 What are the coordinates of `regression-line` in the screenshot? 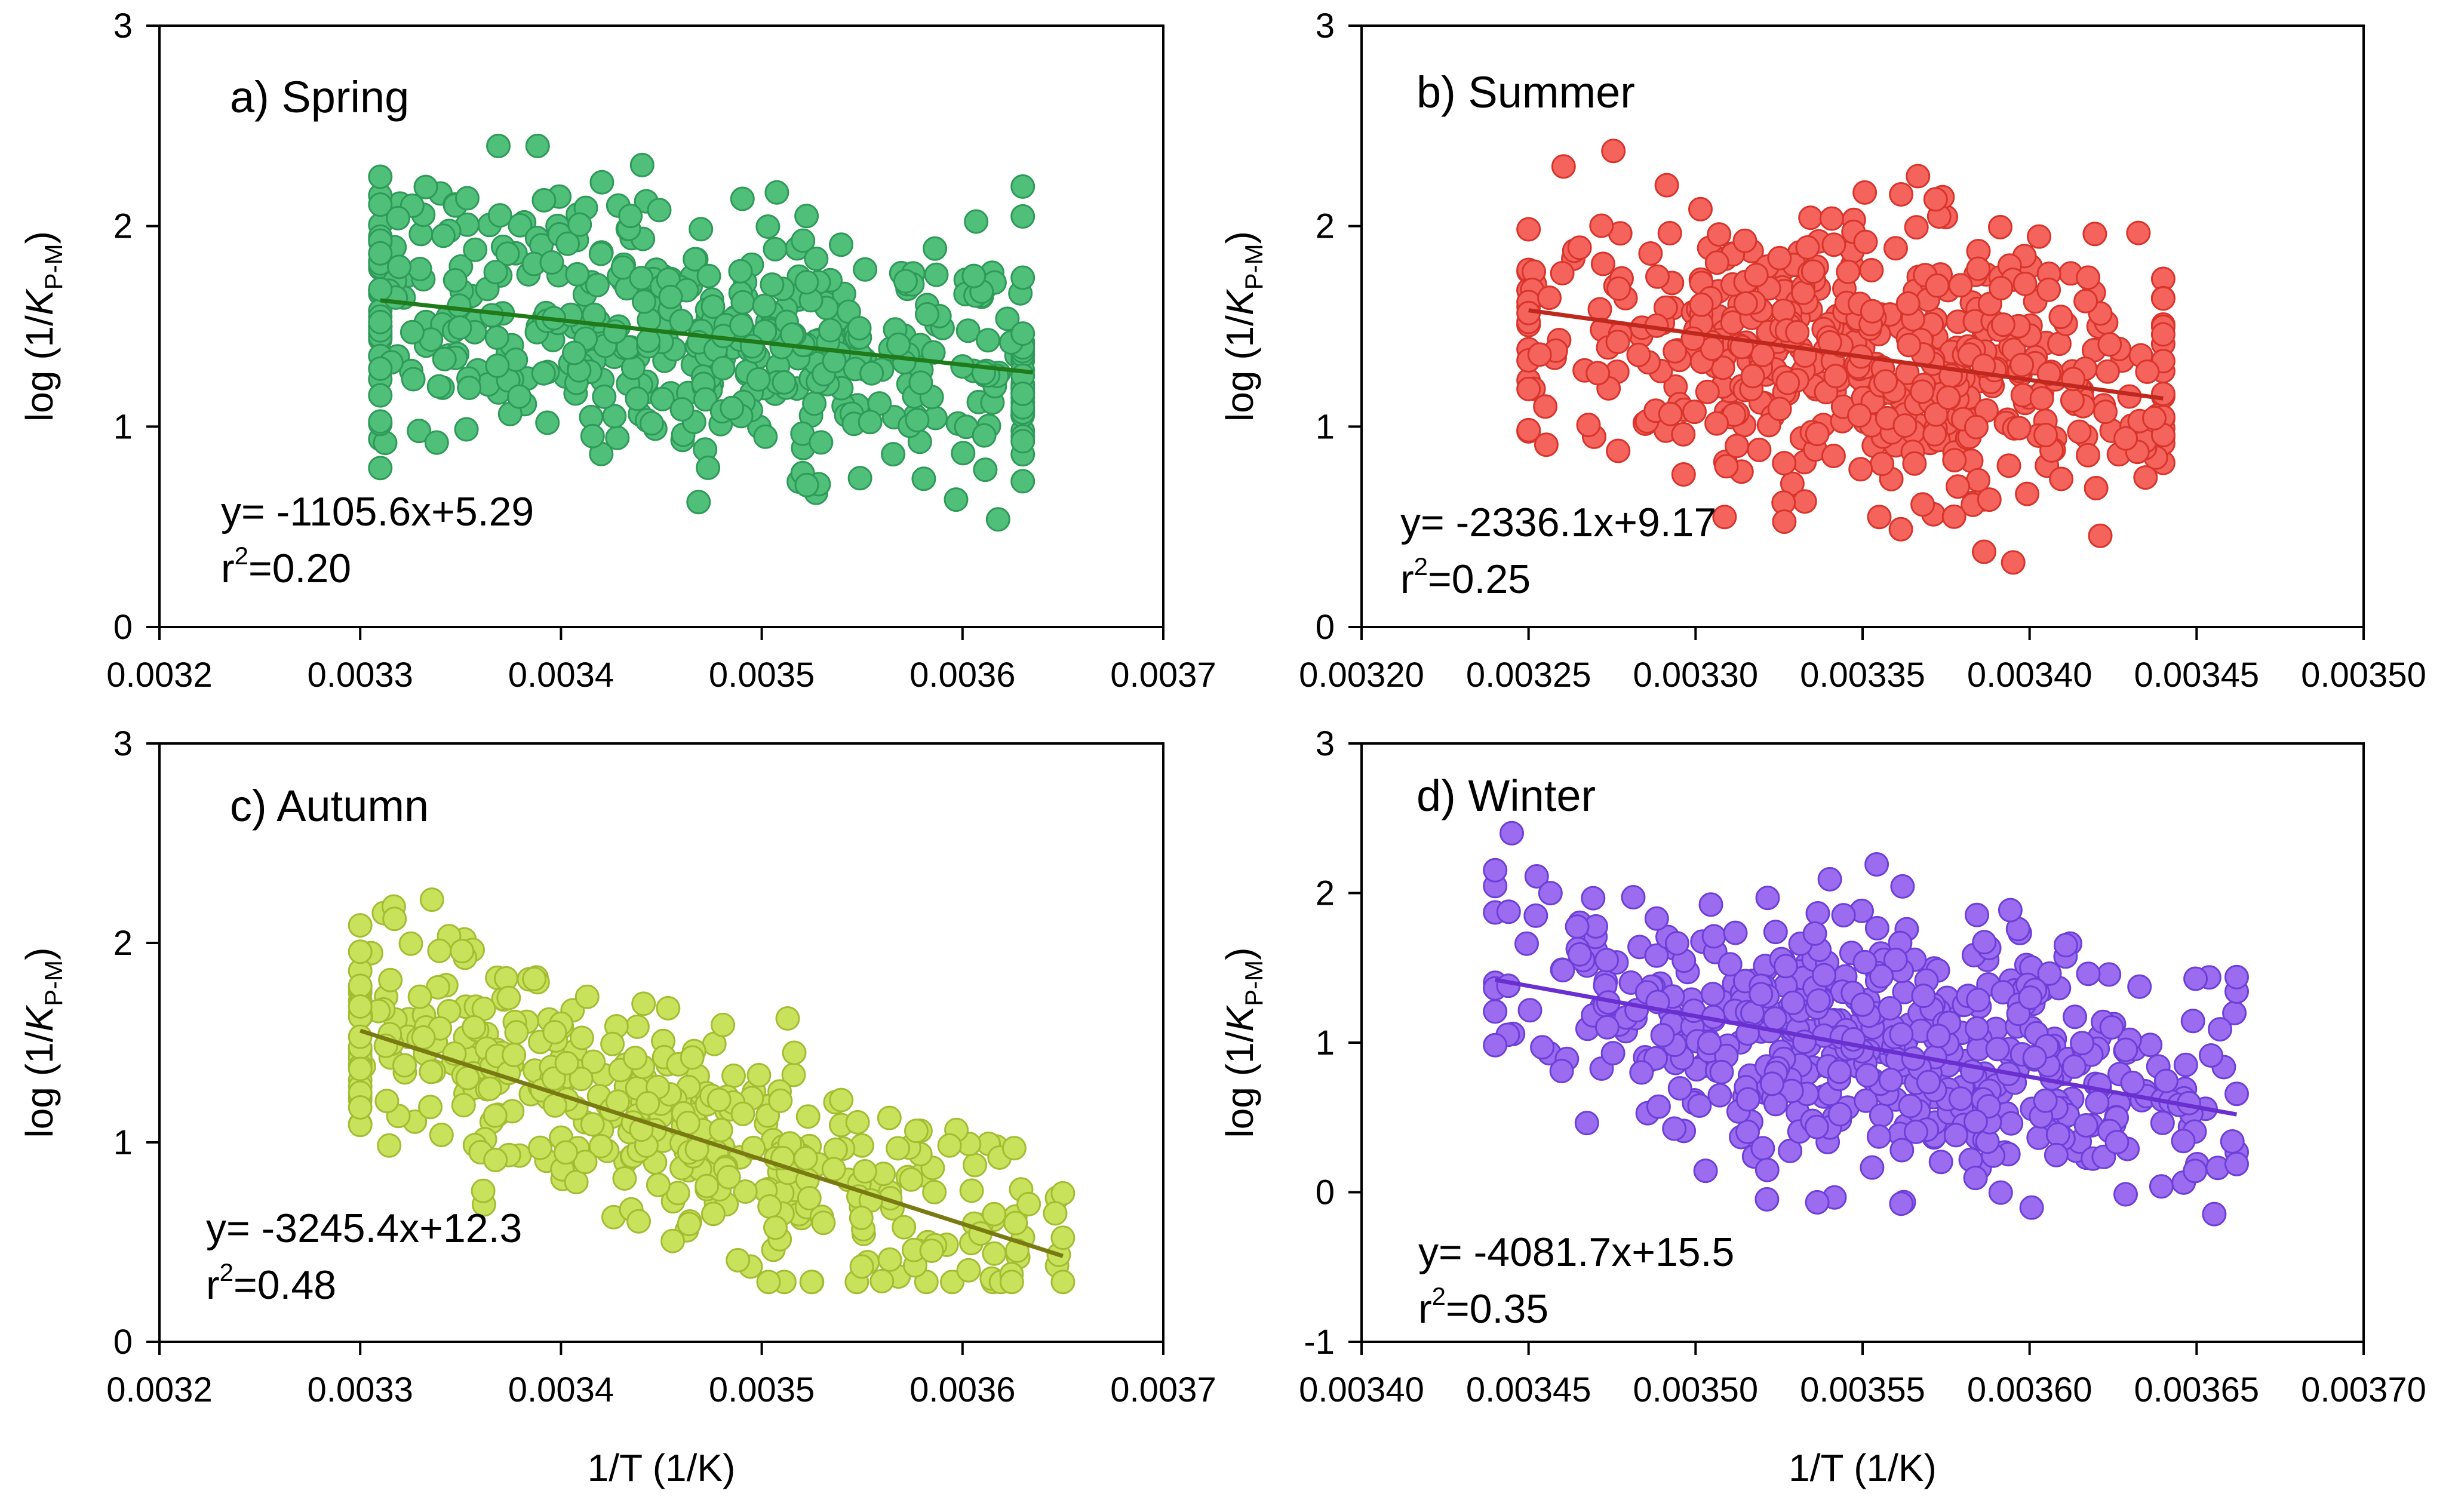 It's located at (711, 1143).